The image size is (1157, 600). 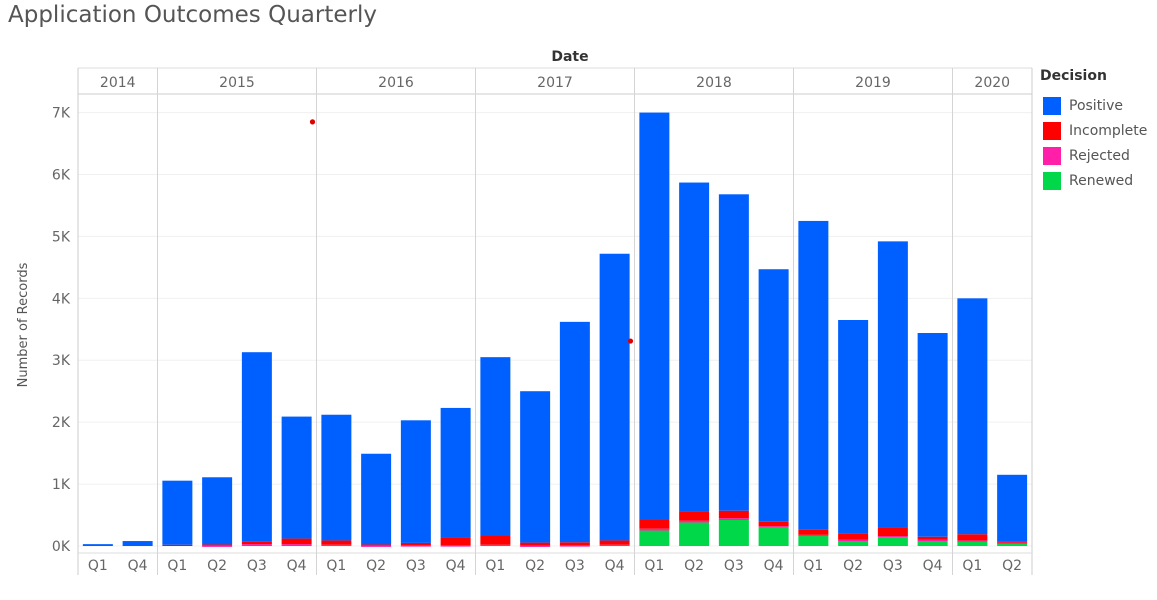 I want to click on legend-item-positive: Positive, so click(x=1097, y=105).